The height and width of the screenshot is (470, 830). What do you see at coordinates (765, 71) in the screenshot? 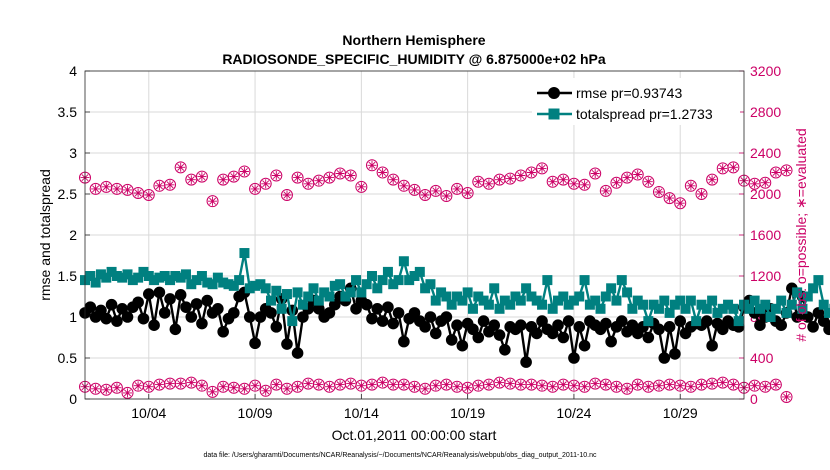
I see `y-tick-label-right: 3200` at bounding box center [765, 71].